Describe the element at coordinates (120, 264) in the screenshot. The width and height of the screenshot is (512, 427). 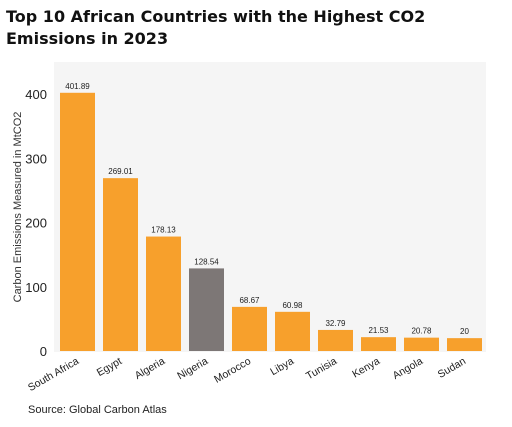
I see `bar-egypt` at that location.